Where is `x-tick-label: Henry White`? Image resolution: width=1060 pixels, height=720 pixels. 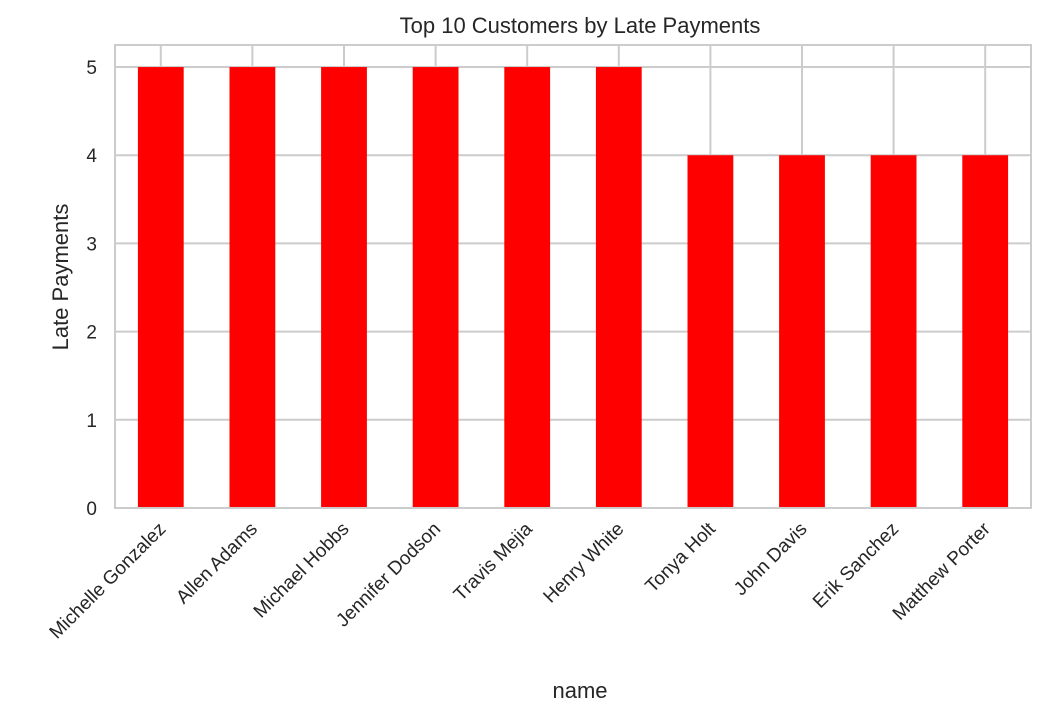 x-tick-label: Henry White is located at coordinates (584, 563).